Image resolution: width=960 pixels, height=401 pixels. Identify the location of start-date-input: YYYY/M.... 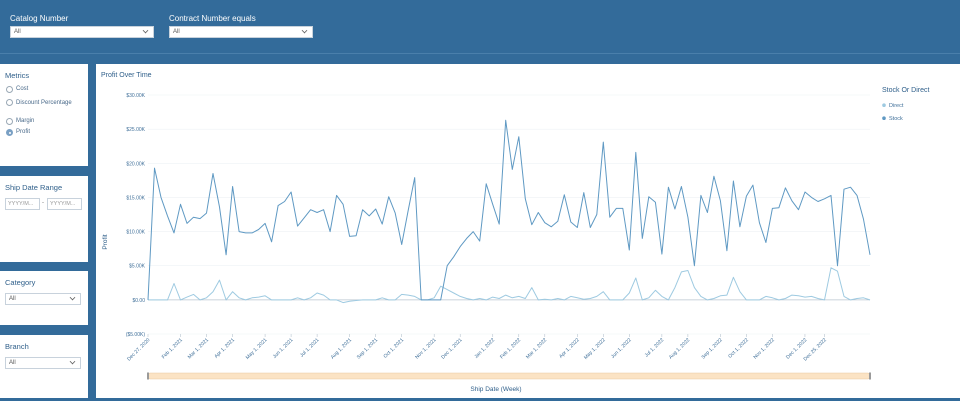
(22, 204).